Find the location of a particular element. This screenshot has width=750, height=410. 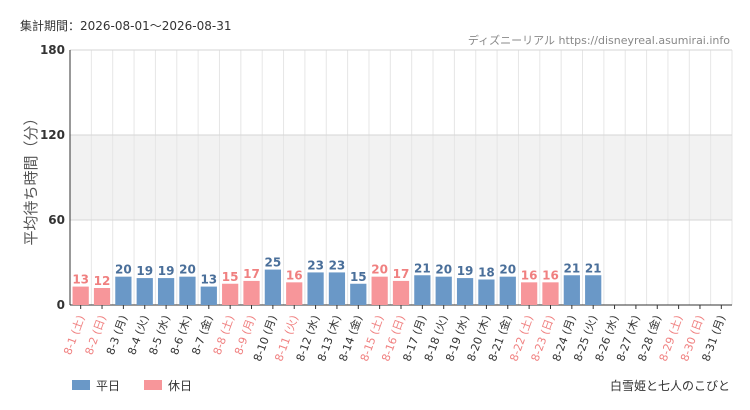

legend-label: 平日 is located at coordinates (108, 386).